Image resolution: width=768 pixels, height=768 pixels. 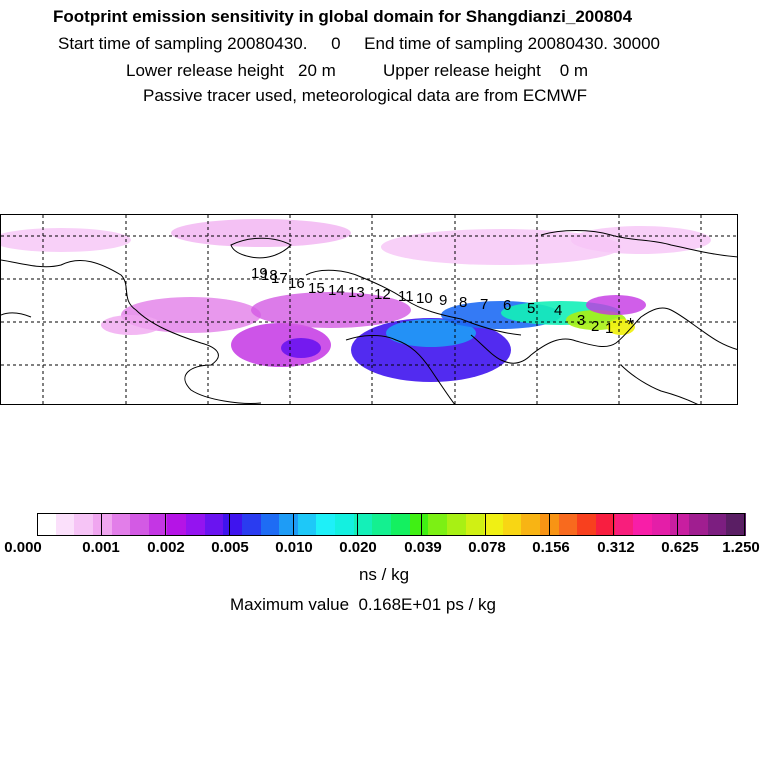 What do you see at coordinates (581, 320) in the screenshot?
I see `day-label: 3` at bounding box center [581, 320].